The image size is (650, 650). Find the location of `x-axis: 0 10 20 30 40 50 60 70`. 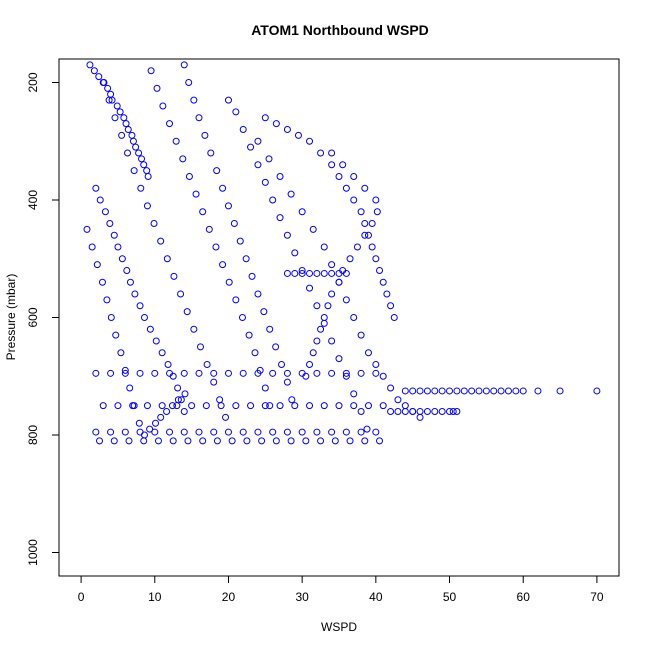

x-axis: 0 10 20 30 40 50 60 70 is located at coordinates (341, 589).